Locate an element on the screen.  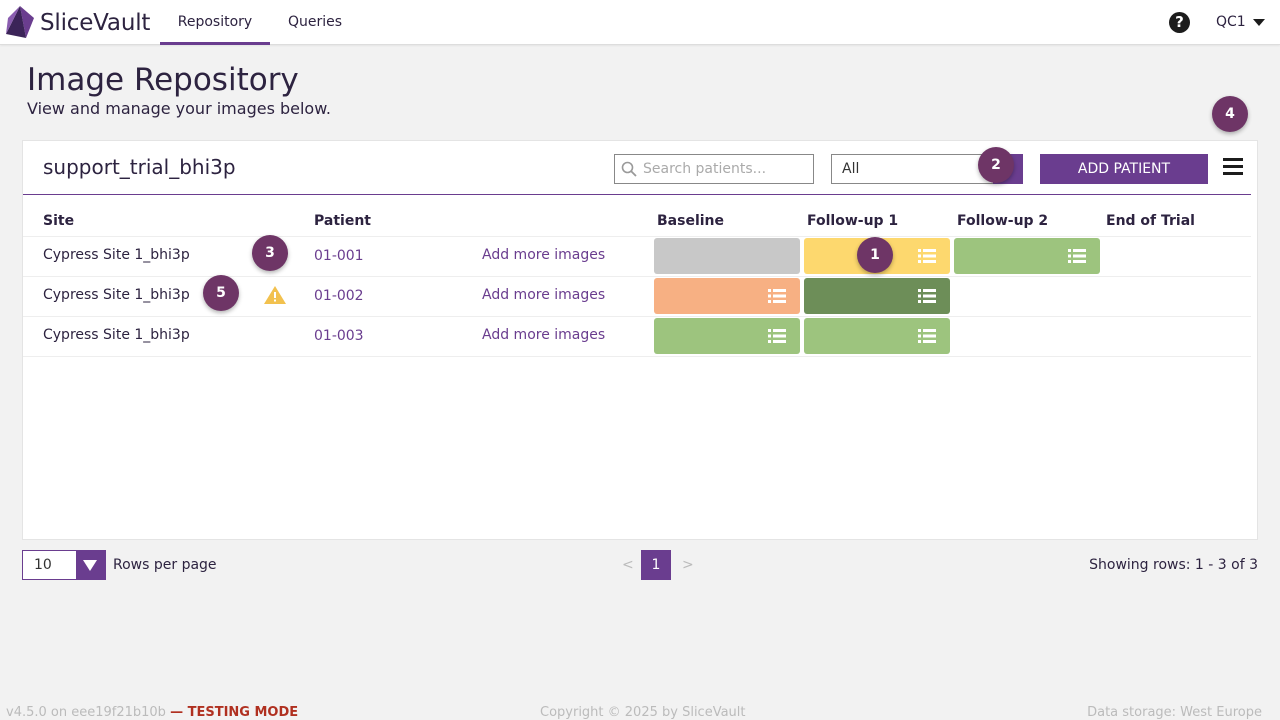
header-followup-2: Follow-up 2 is located at coordinates (1003, 221).